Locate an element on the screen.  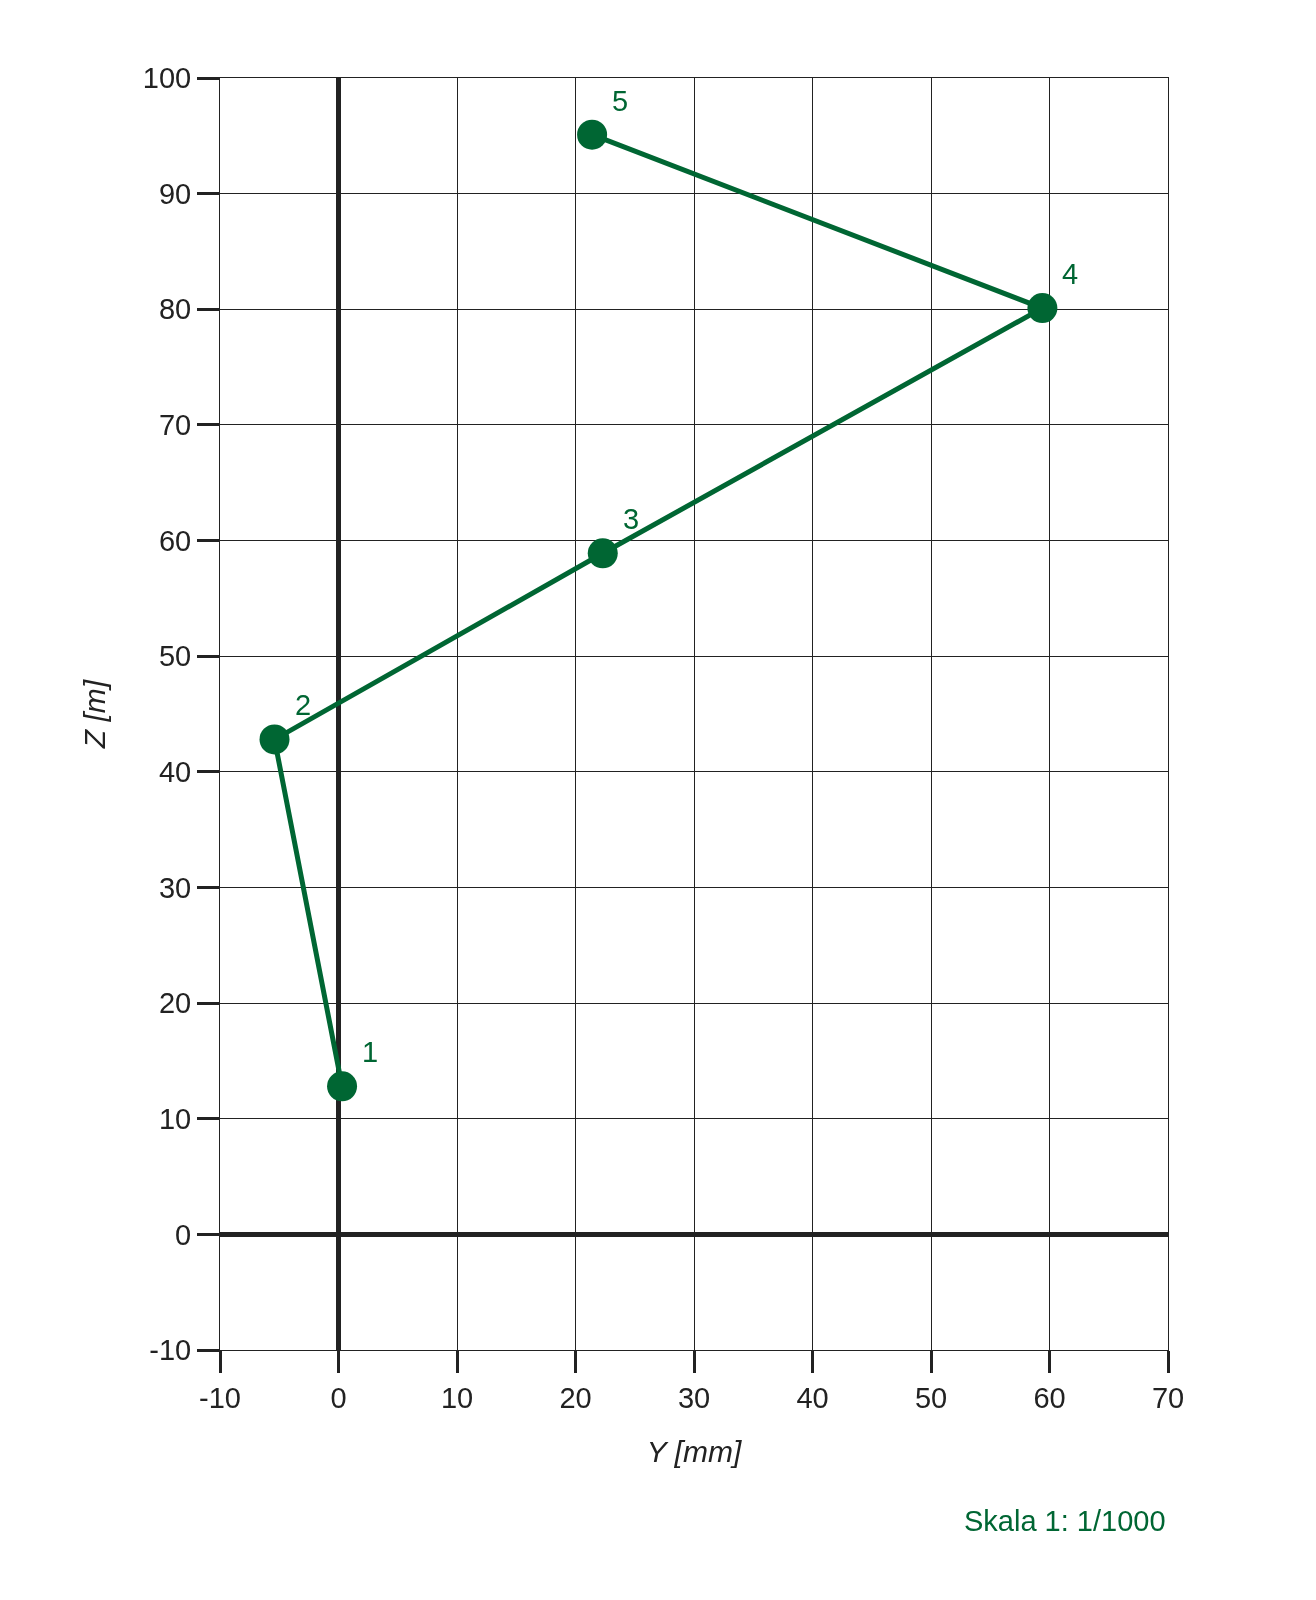
y-tick-label: 90 is located at coordinates (175, 193).